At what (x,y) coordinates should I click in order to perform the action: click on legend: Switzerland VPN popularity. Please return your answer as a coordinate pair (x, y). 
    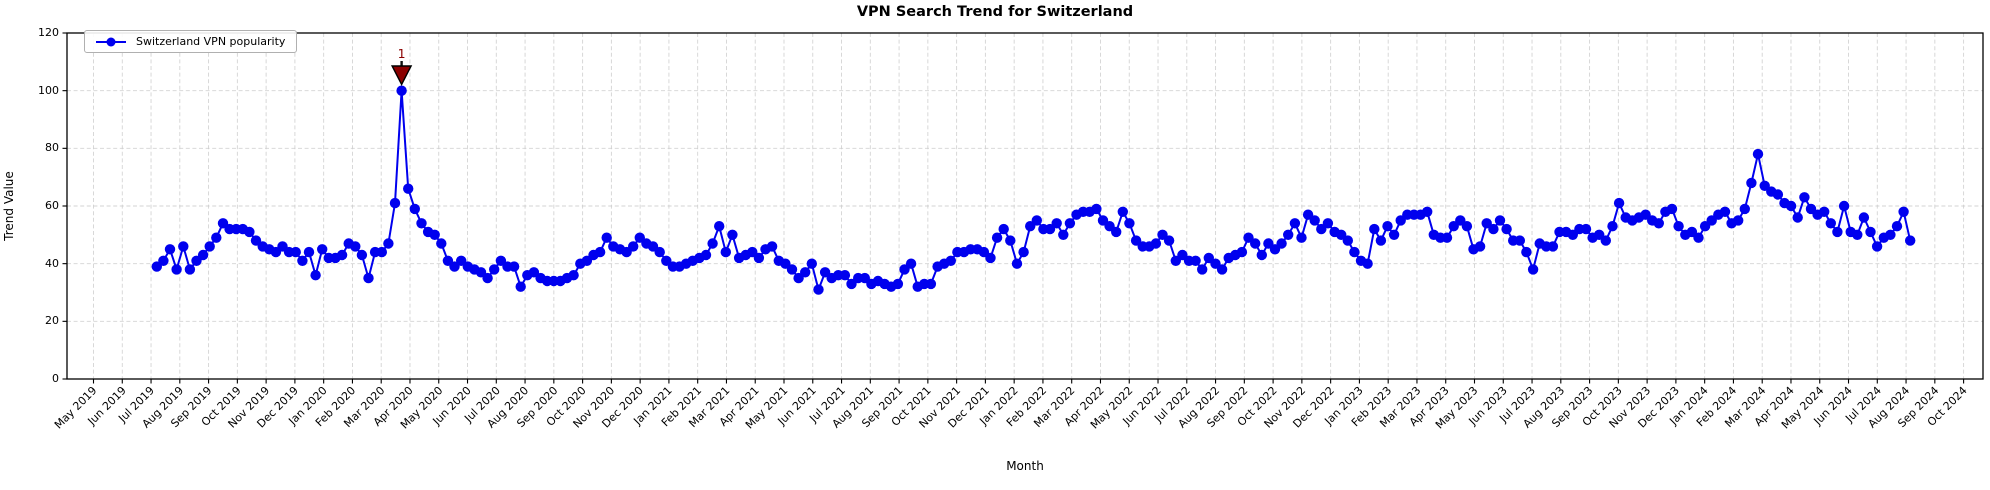
    Looking at the image, I should click on (191, 41).